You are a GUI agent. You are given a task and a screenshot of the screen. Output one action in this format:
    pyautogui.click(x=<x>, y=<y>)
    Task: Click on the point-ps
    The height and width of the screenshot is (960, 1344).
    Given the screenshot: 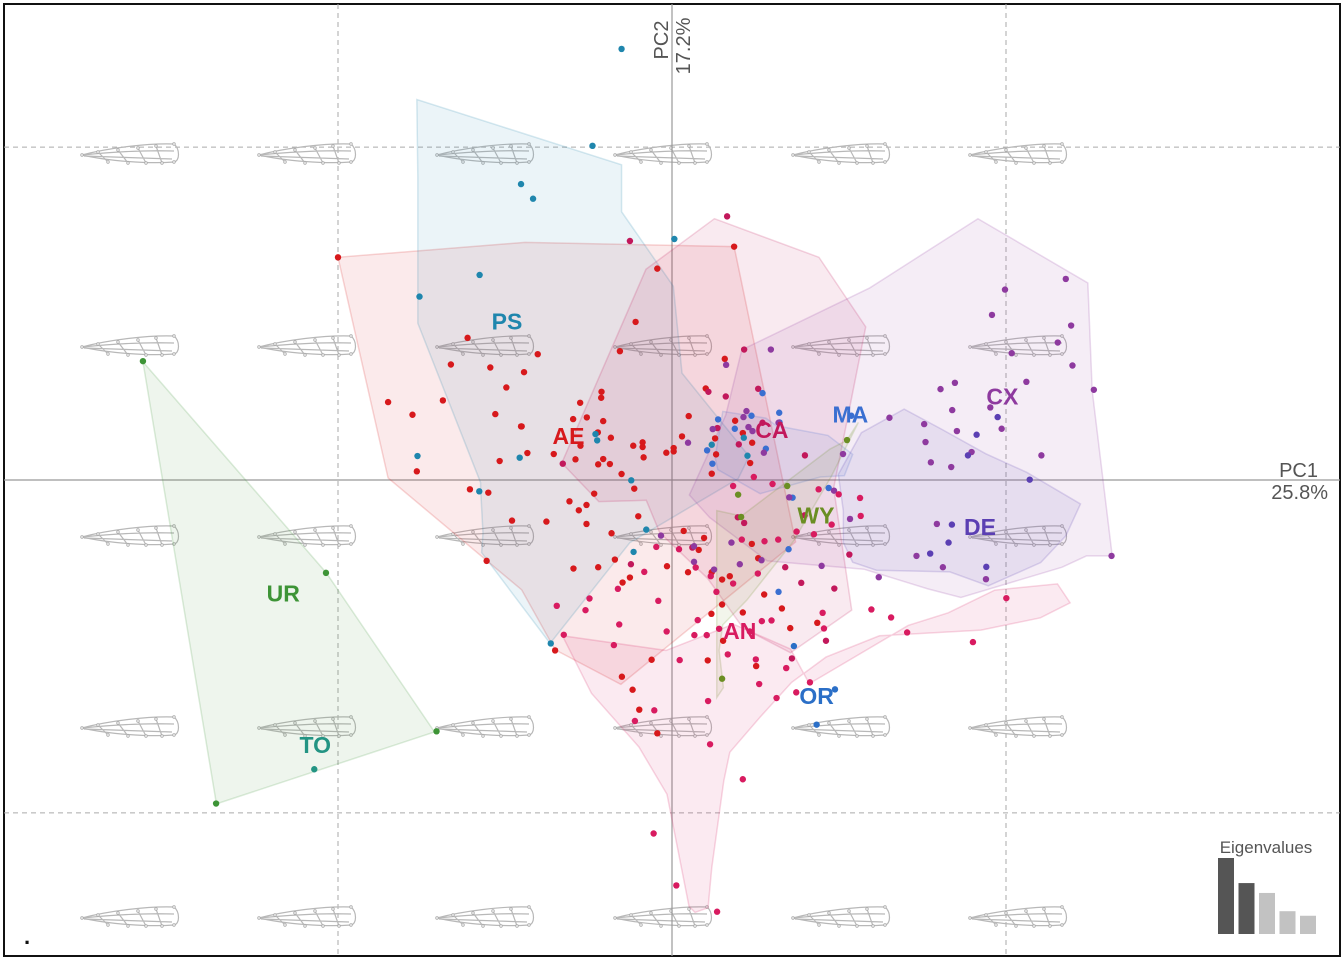 What is the action you would take?
    pyautogui.click(x=595, y=434)
    